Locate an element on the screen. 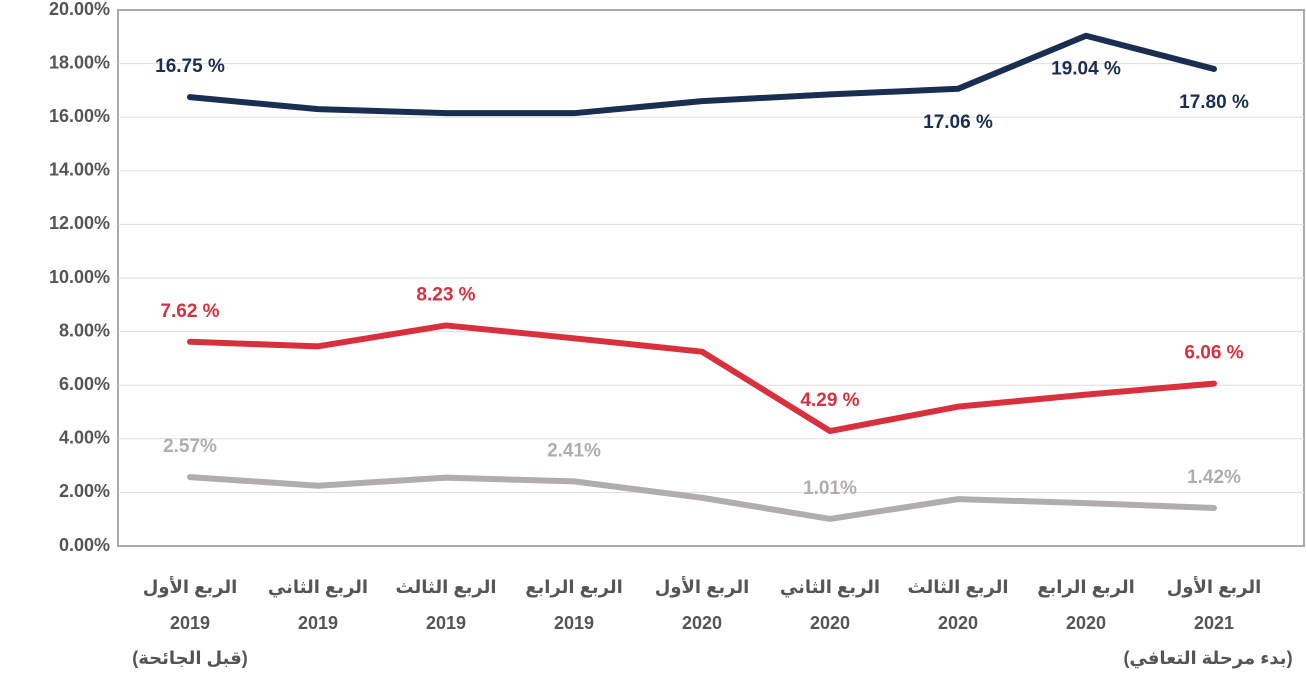  data-label: 1.01% is located at coordinates (830, 488).